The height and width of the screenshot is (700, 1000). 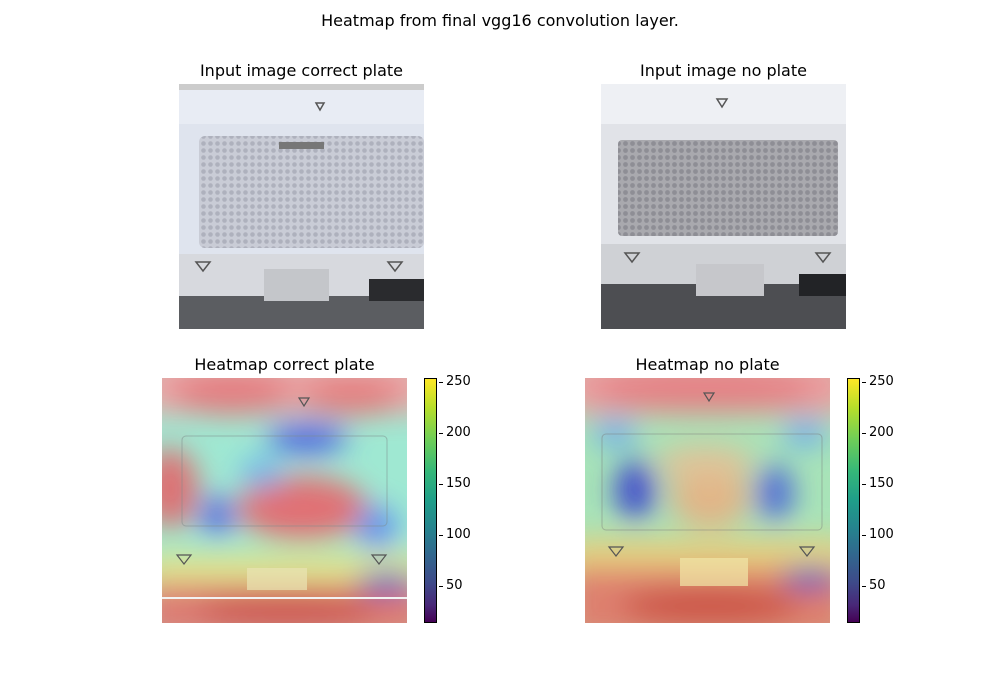 I want to click on input-image-no-plate, so click(x=723, y=206).